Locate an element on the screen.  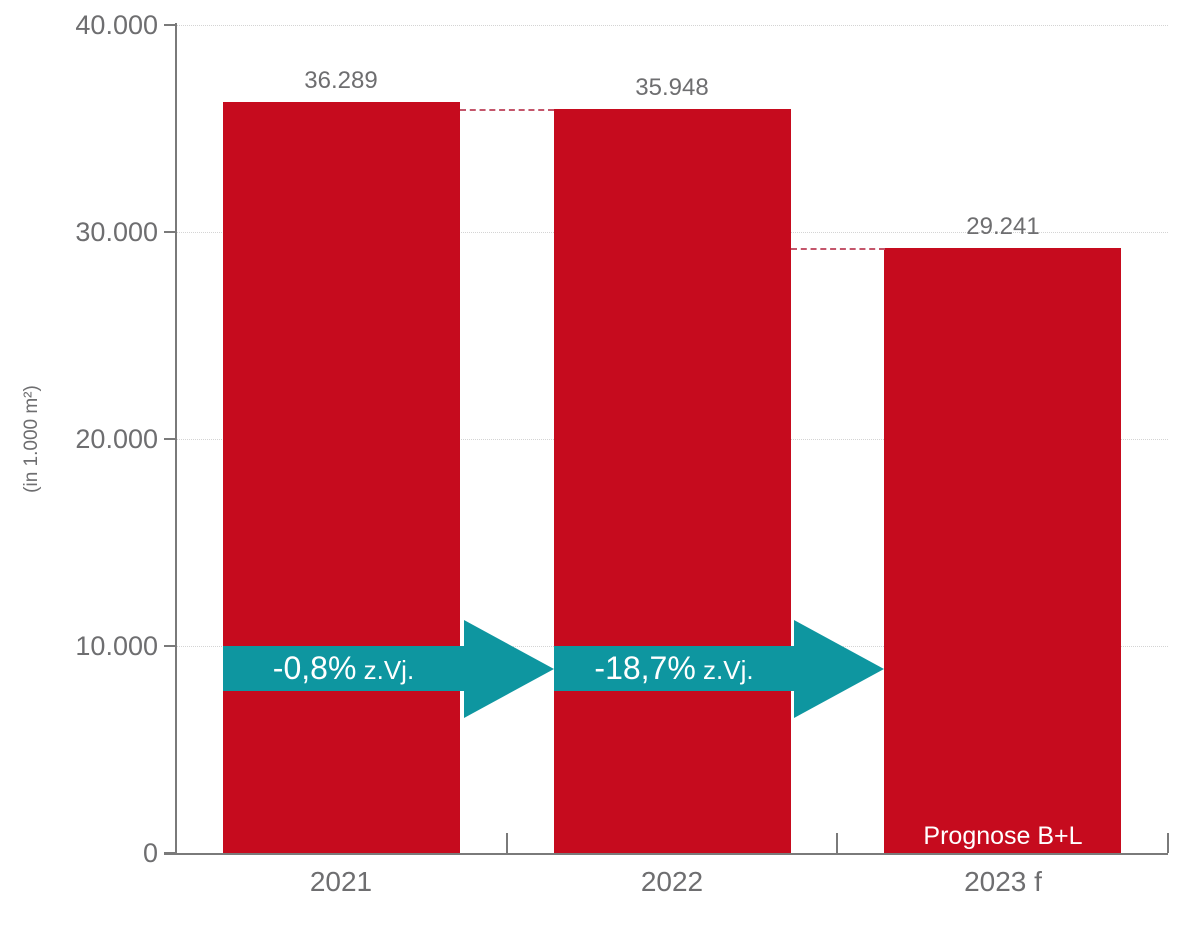
change-arrow-label: -18,7% z.Vj. is located at coordinates (674, 671).